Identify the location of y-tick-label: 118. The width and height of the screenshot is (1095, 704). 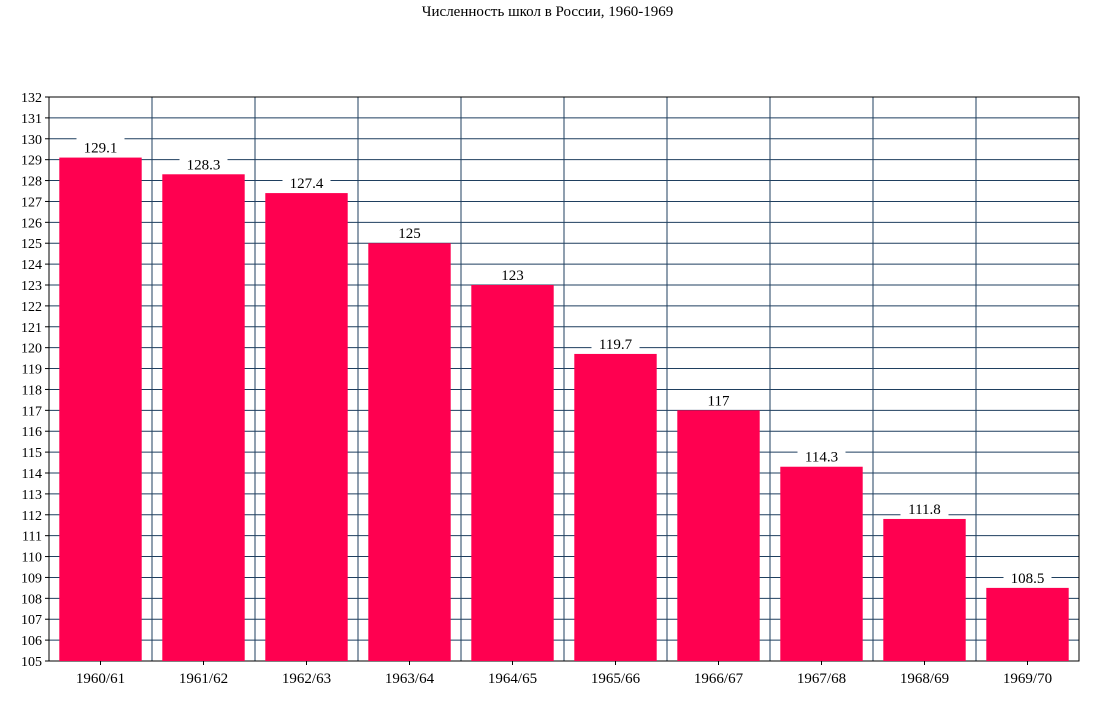
(32, 390).